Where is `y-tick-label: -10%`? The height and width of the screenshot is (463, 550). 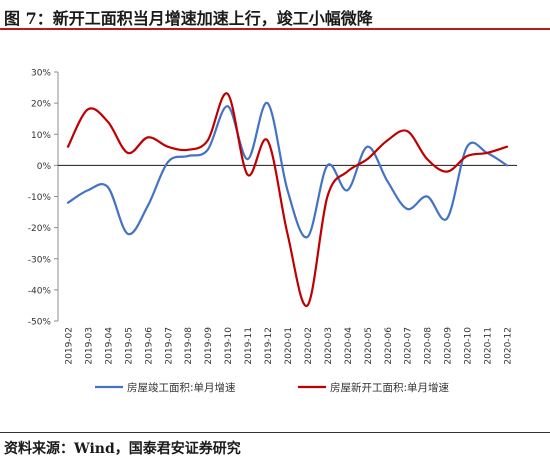 y-tick-label: -10% is located at coordinates (40, 198).